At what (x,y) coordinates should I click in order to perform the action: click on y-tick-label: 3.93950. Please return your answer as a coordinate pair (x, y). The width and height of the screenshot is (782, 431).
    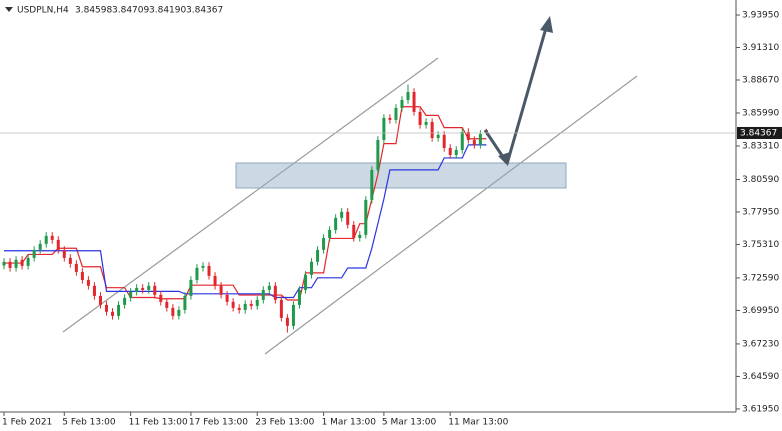
    Looking at the image, I should click on (760, 16).